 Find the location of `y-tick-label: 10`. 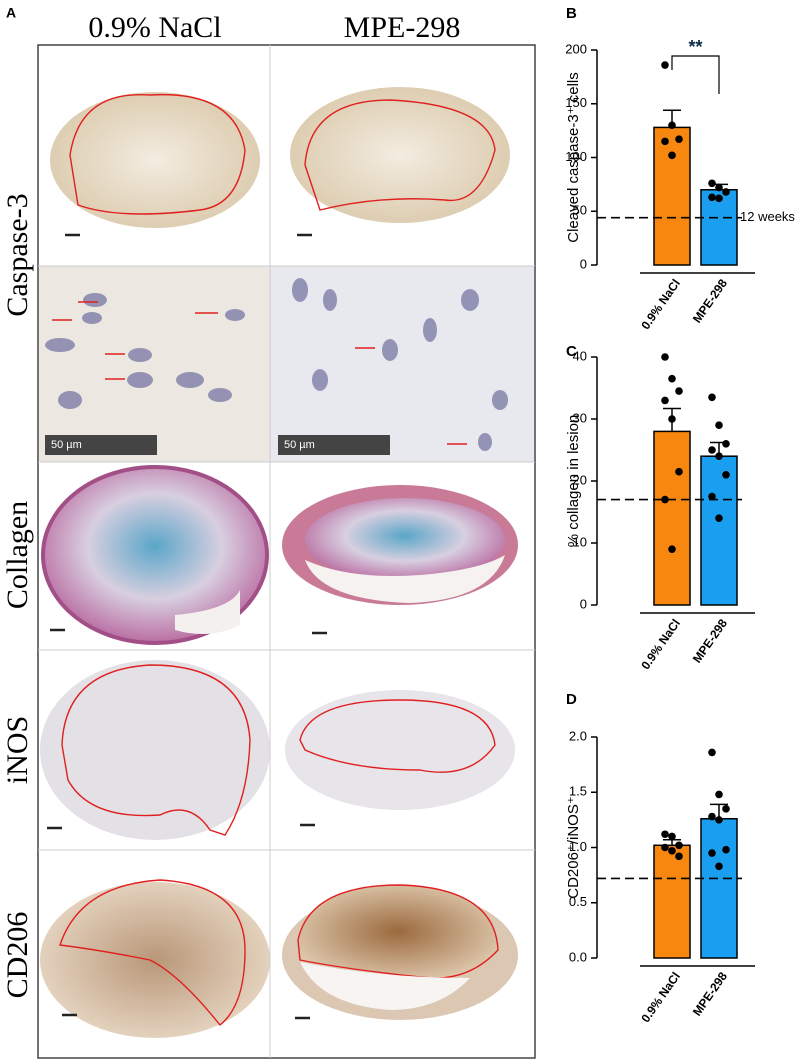

y-tick-label: 10 is located at coordinates (580, 541).